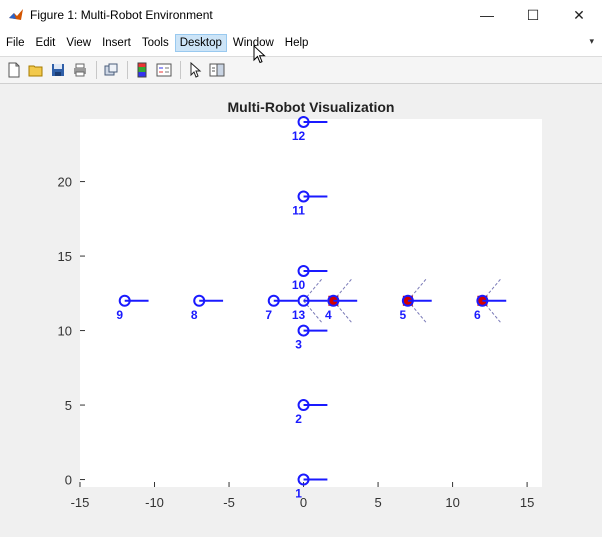 This screenshot has height=537, width=602. I want to click on property-editor-icon, so click(217, 70).